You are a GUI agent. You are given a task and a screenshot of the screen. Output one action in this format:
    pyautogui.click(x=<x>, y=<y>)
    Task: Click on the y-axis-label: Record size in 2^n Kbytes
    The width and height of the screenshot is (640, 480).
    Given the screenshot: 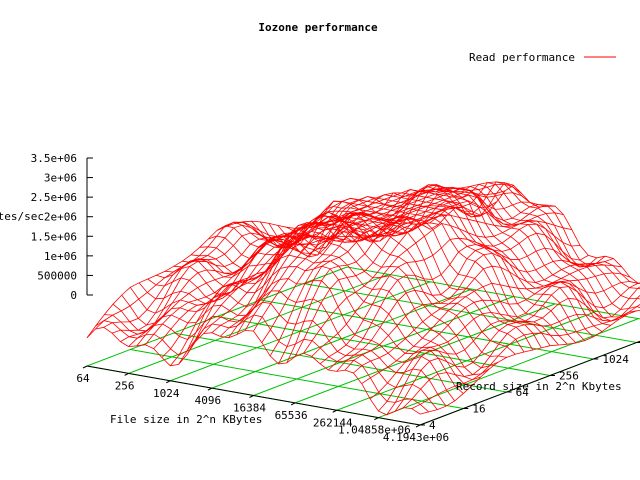 What is the action you would take?
    pyautogui.click(x=539, y=386)
    